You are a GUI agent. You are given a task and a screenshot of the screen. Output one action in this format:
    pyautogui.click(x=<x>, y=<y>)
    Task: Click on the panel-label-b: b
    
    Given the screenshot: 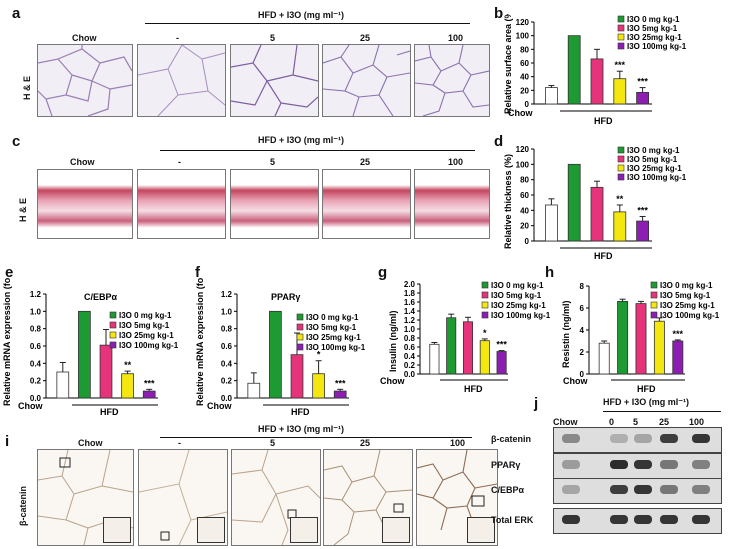 What is the action you would take?
    pyautogui.click(x=499, y=13)
    